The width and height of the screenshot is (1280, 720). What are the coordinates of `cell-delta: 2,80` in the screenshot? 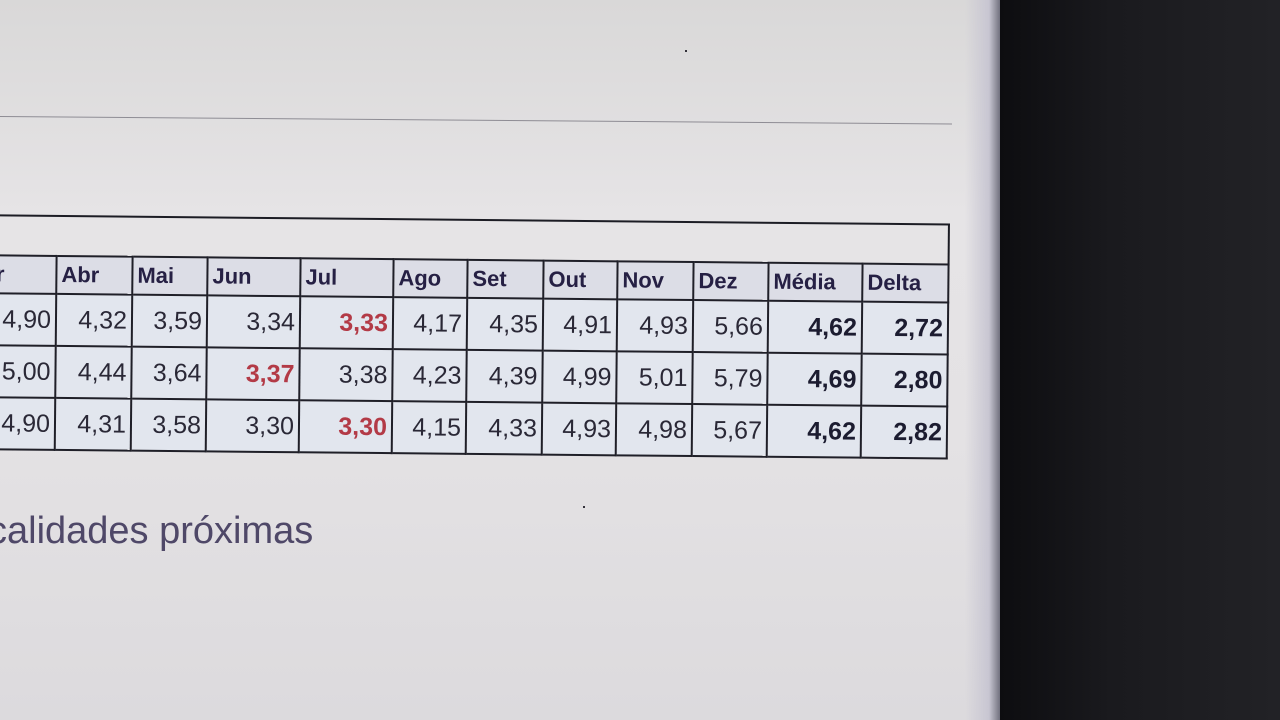 It's located at (904, 380).